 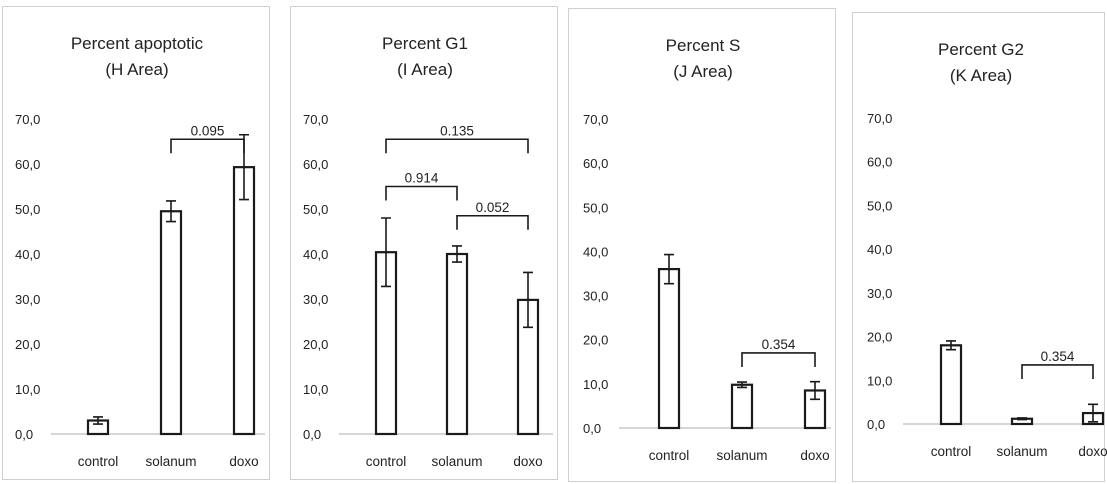 I want to click on chart-title-line: Percent G2, so click(x=981, y=49).